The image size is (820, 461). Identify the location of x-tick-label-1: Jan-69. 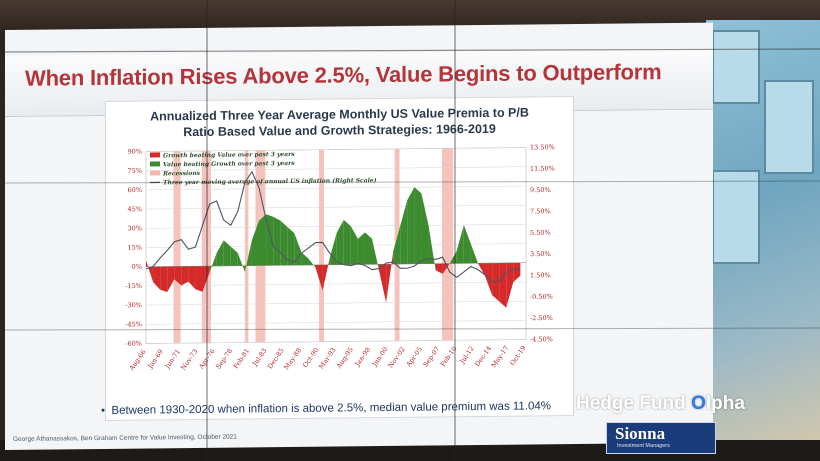
(155, 359).